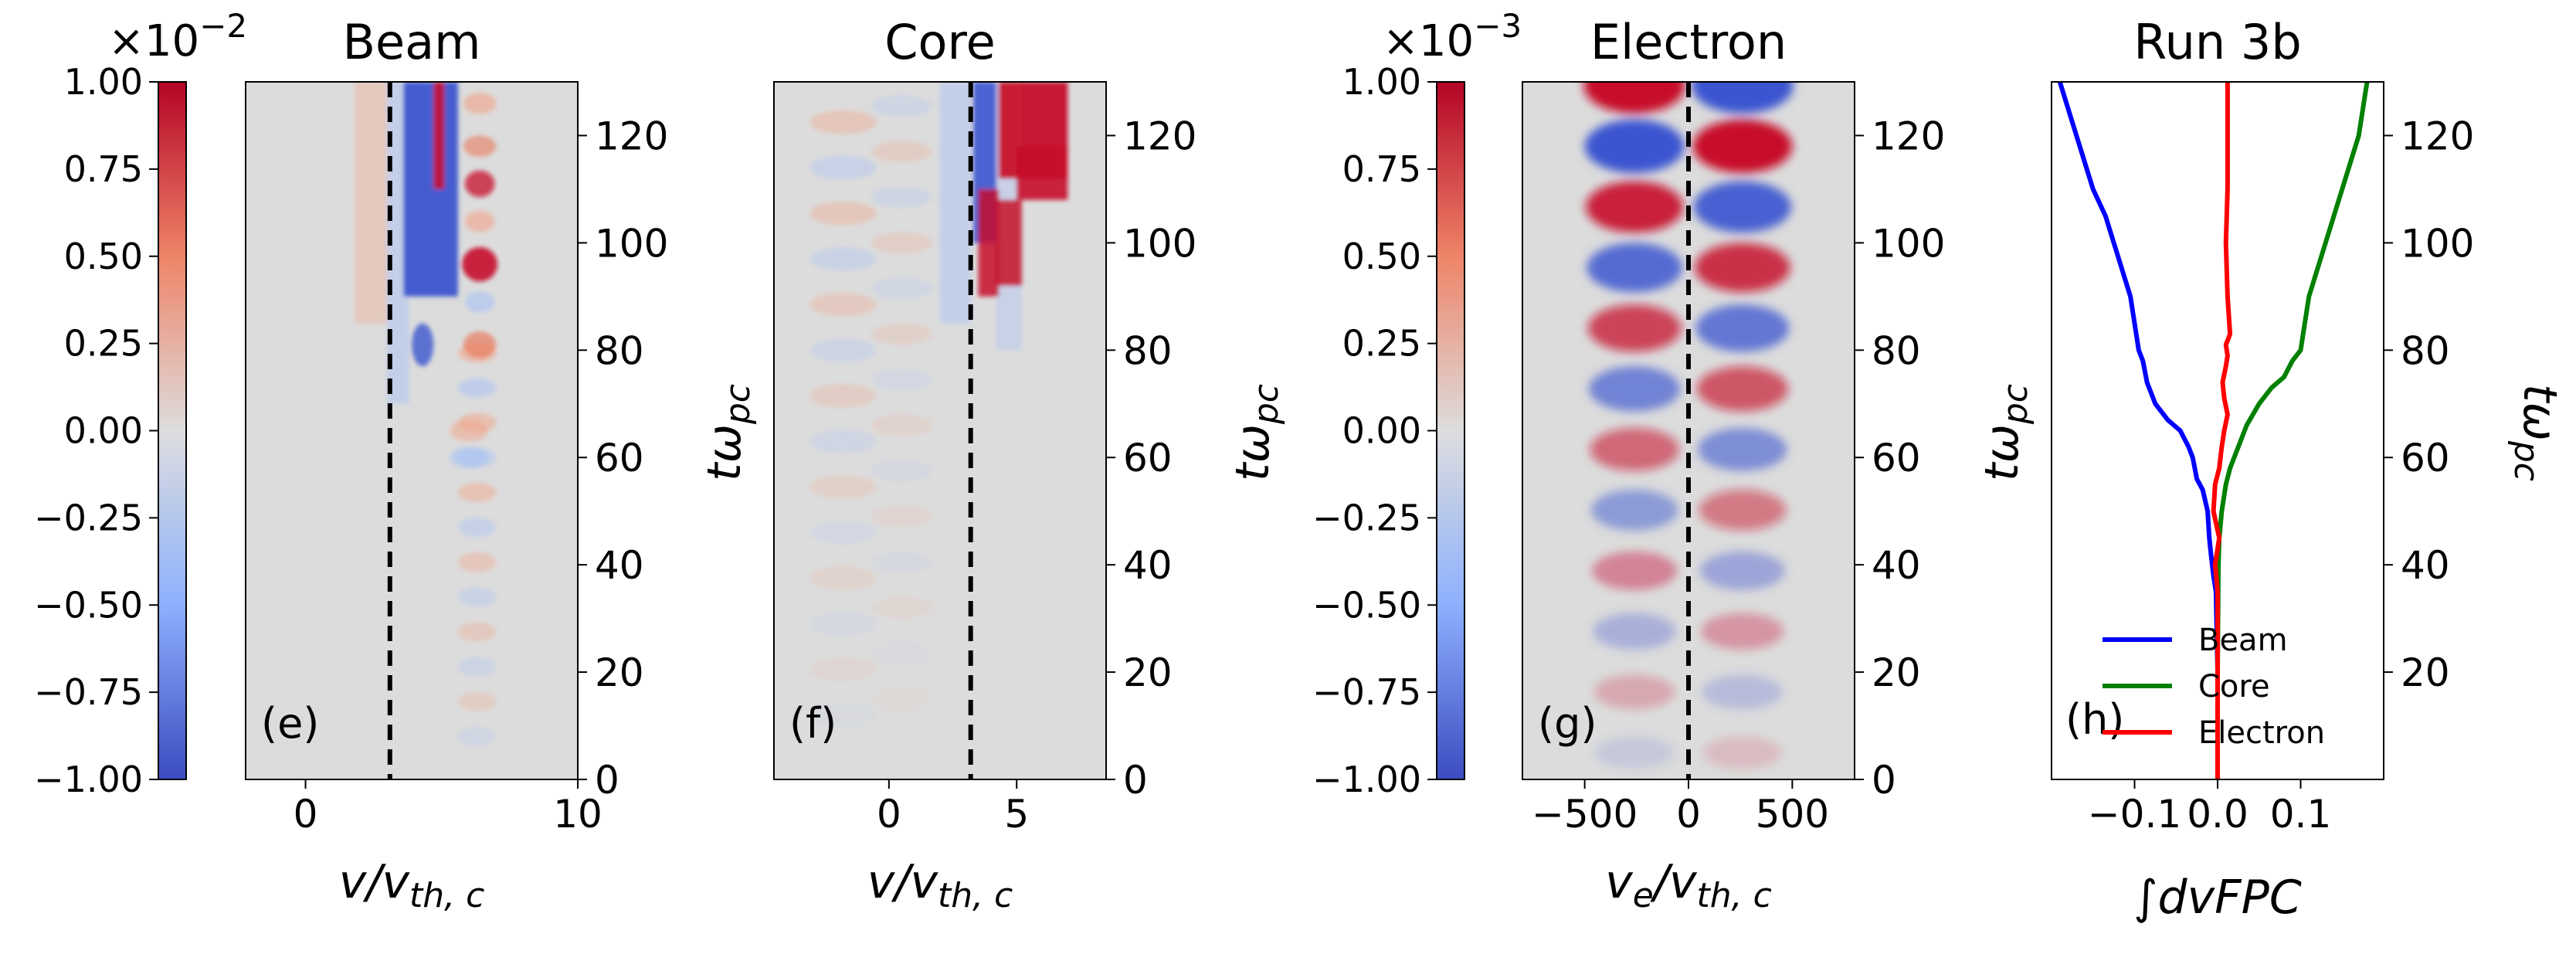  What do you see at coordinates (1567, 723) in the screenshot?
I see `electron-panel-label: (g)` at bounding box center [1567, 723].